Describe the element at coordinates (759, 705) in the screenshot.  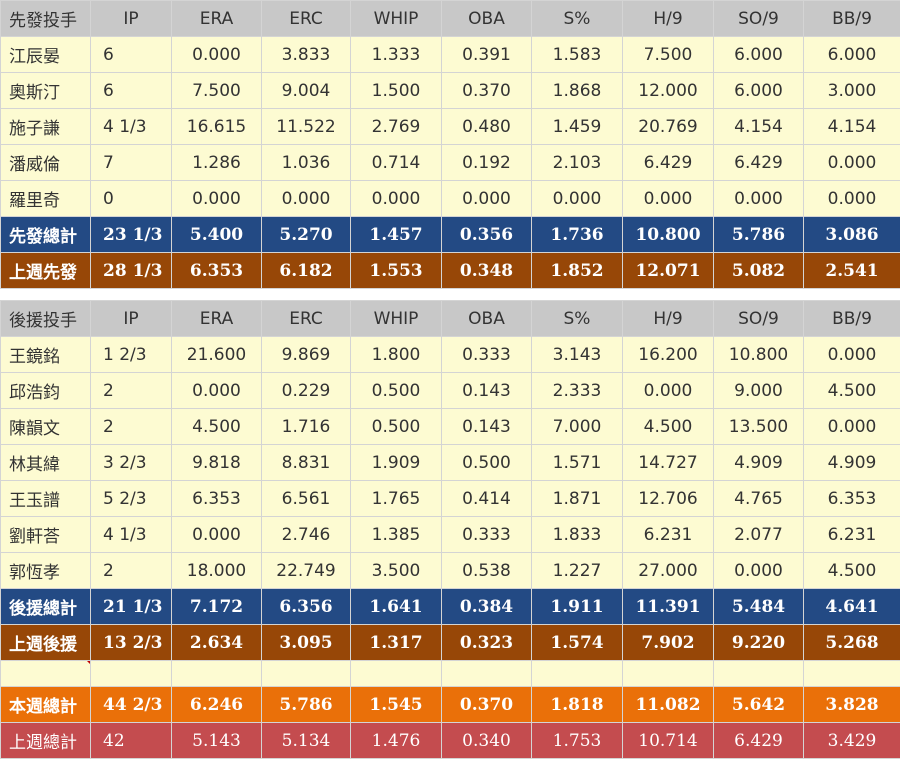
I see `so9-cell: 5.642` at that location.